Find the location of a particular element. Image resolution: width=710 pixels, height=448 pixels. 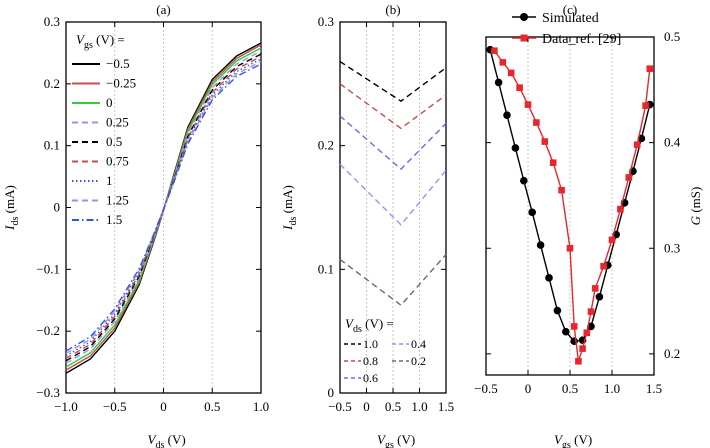

legend-label: 0.25 is located at coordinates (117, 122).